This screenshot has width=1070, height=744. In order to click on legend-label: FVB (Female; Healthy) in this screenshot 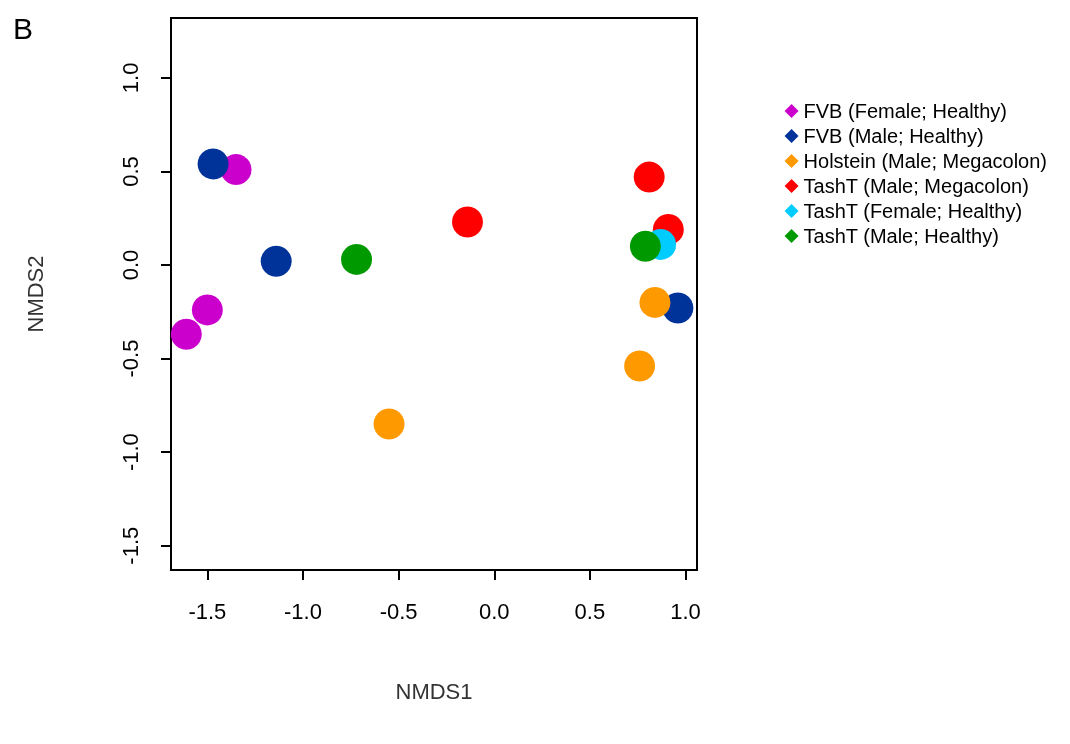, I will do `click(905, 111)`.